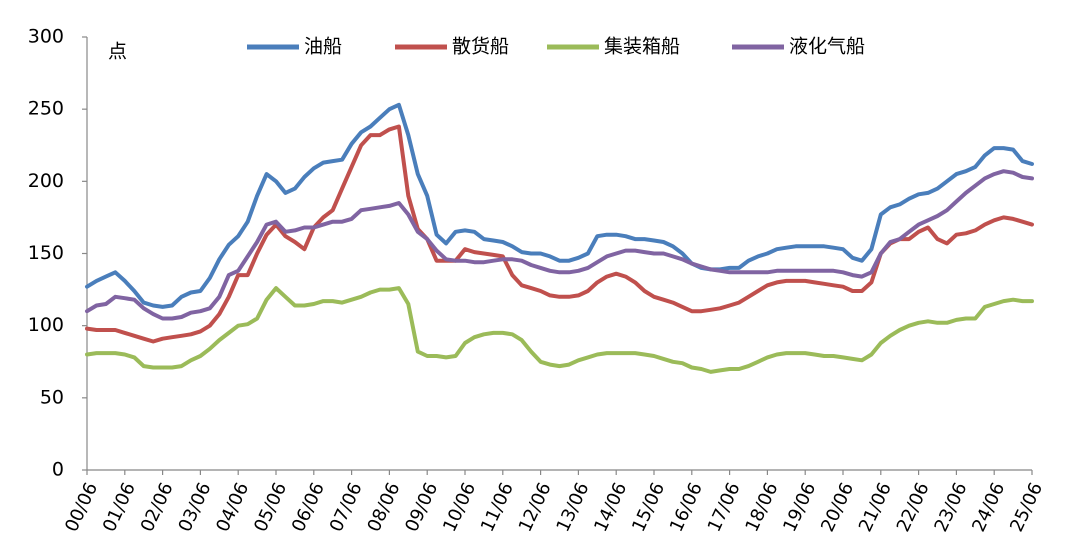 The width and height of the screenshot is (1080, 555). What do you see at coordinates (875, 507) in the screenshot?
I see `x-tick-label: 21/06` at bounding box center [875, 507].